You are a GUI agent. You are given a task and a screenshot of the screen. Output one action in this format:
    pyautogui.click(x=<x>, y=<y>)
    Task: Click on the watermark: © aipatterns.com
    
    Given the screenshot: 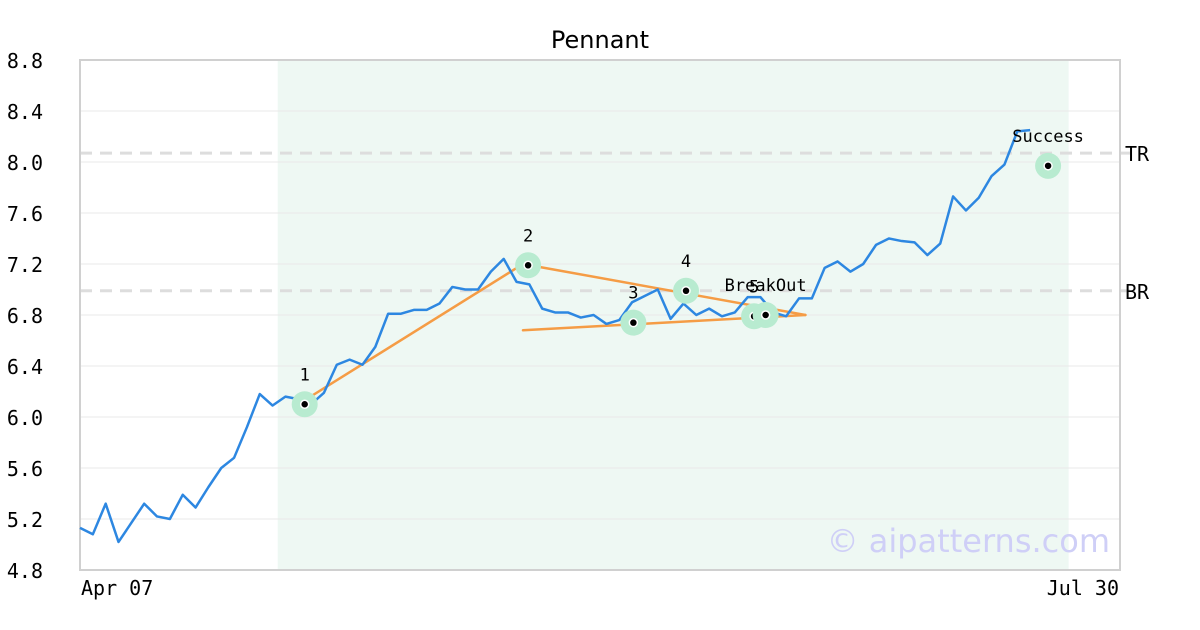 What is the action you would take?
    pyautogui.click(x=968, y=541)
    